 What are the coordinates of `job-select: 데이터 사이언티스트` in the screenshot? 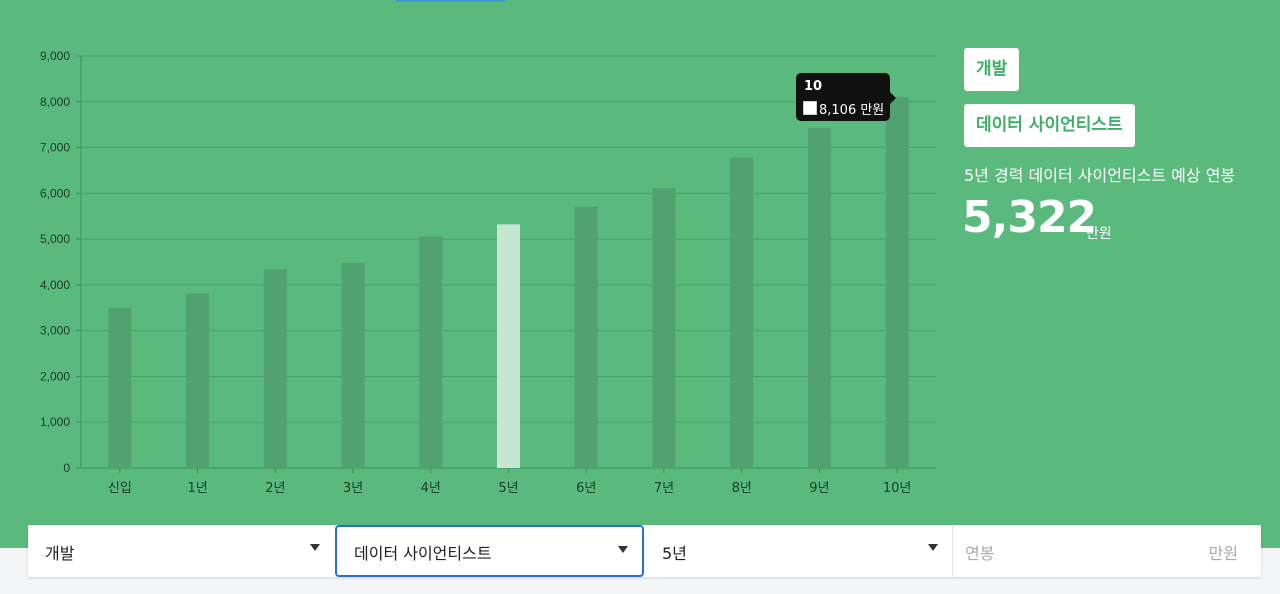 It's located at (489, 551).